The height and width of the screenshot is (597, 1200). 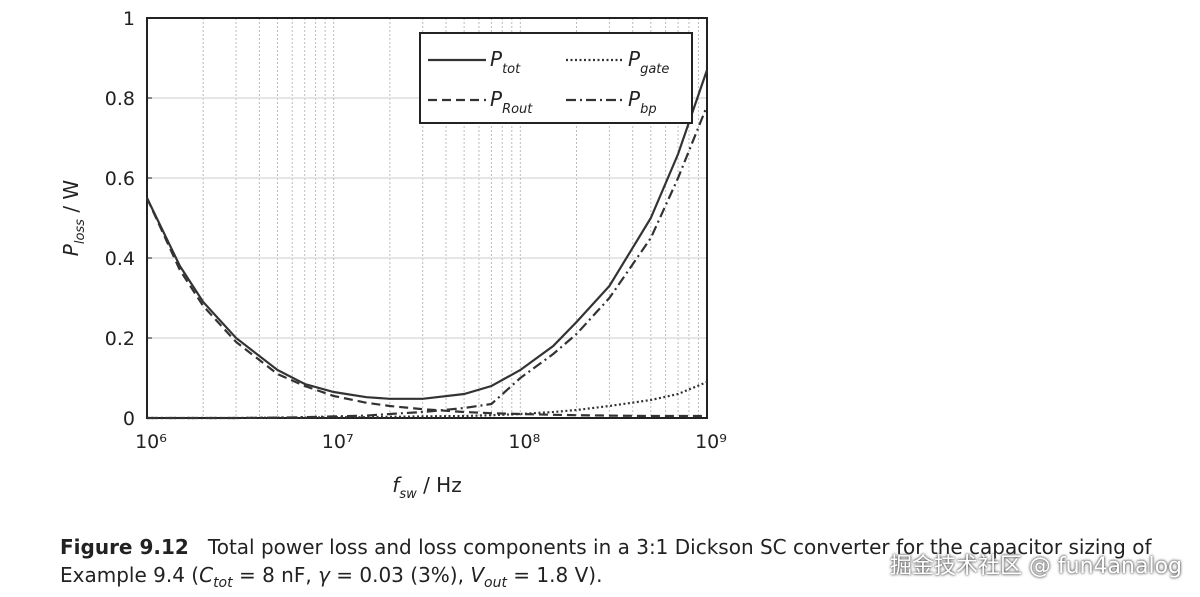 What do you see at coordinates (517, 109) in the screenshot?
I see `legend-sub: Rout` at bounding box center [517, 109].